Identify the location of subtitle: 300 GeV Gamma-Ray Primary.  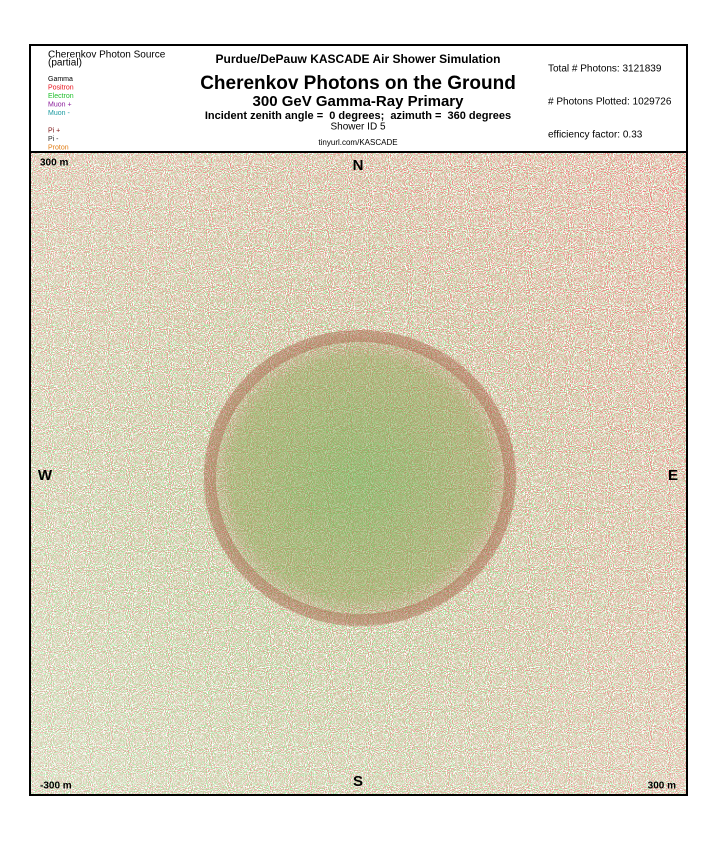
(359, 101).